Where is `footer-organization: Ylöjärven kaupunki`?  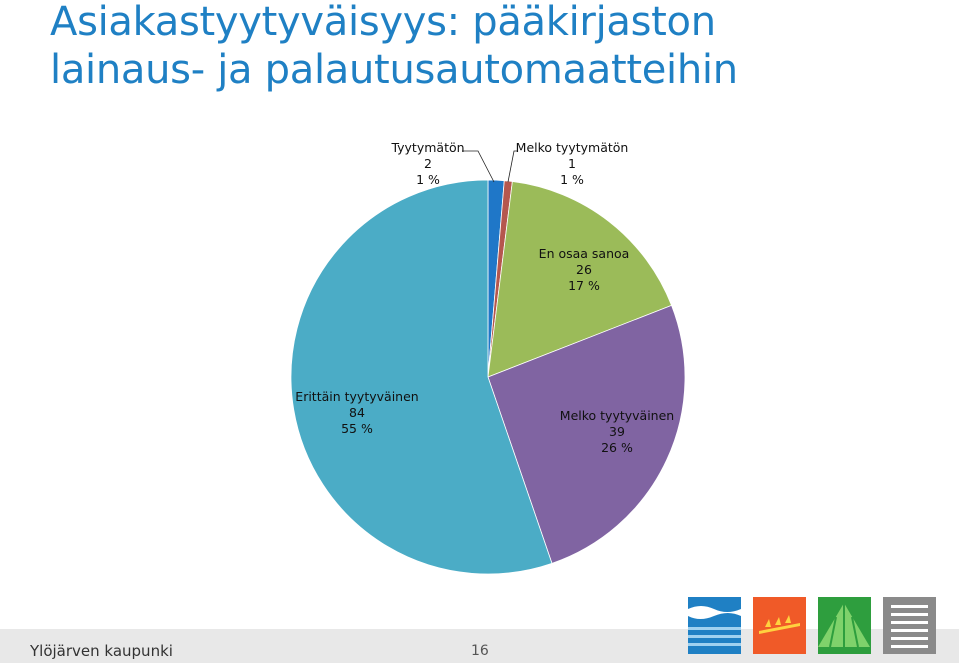 footer-organization: Ylöjärven kaupunki is located at coordinates (101, 651).